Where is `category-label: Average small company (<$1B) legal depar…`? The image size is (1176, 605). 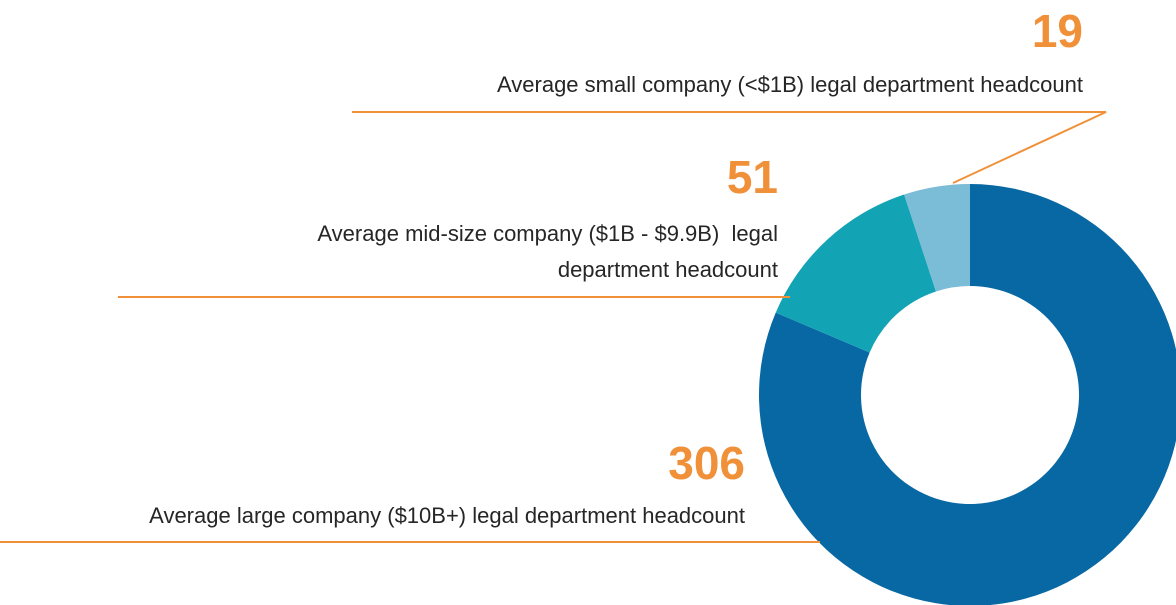 category-label: Average small company (<$1B) legal depar… is located at coordinates (790, 84).